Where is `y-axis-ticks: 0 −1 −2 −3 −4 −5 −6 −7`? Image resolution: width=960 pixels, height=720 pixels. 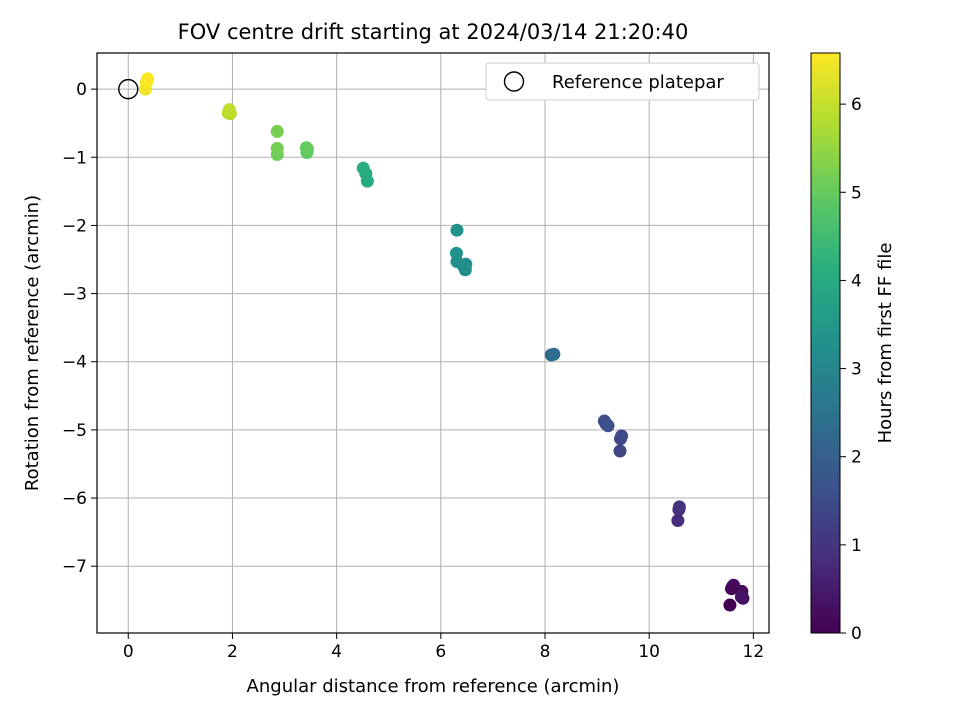
y-axis-ticks: 0 −1 −2 −3 −4 −5 −6 −7 is located at coordinates (79, 328).